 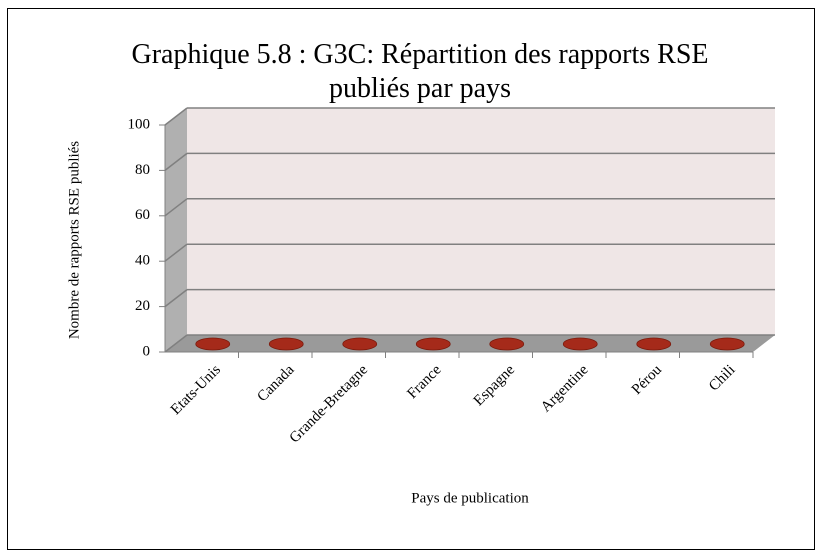 What do you see at coordinates (176, 230) in the screenshot?
I see `side-wall` at bounding box center [176, 230].